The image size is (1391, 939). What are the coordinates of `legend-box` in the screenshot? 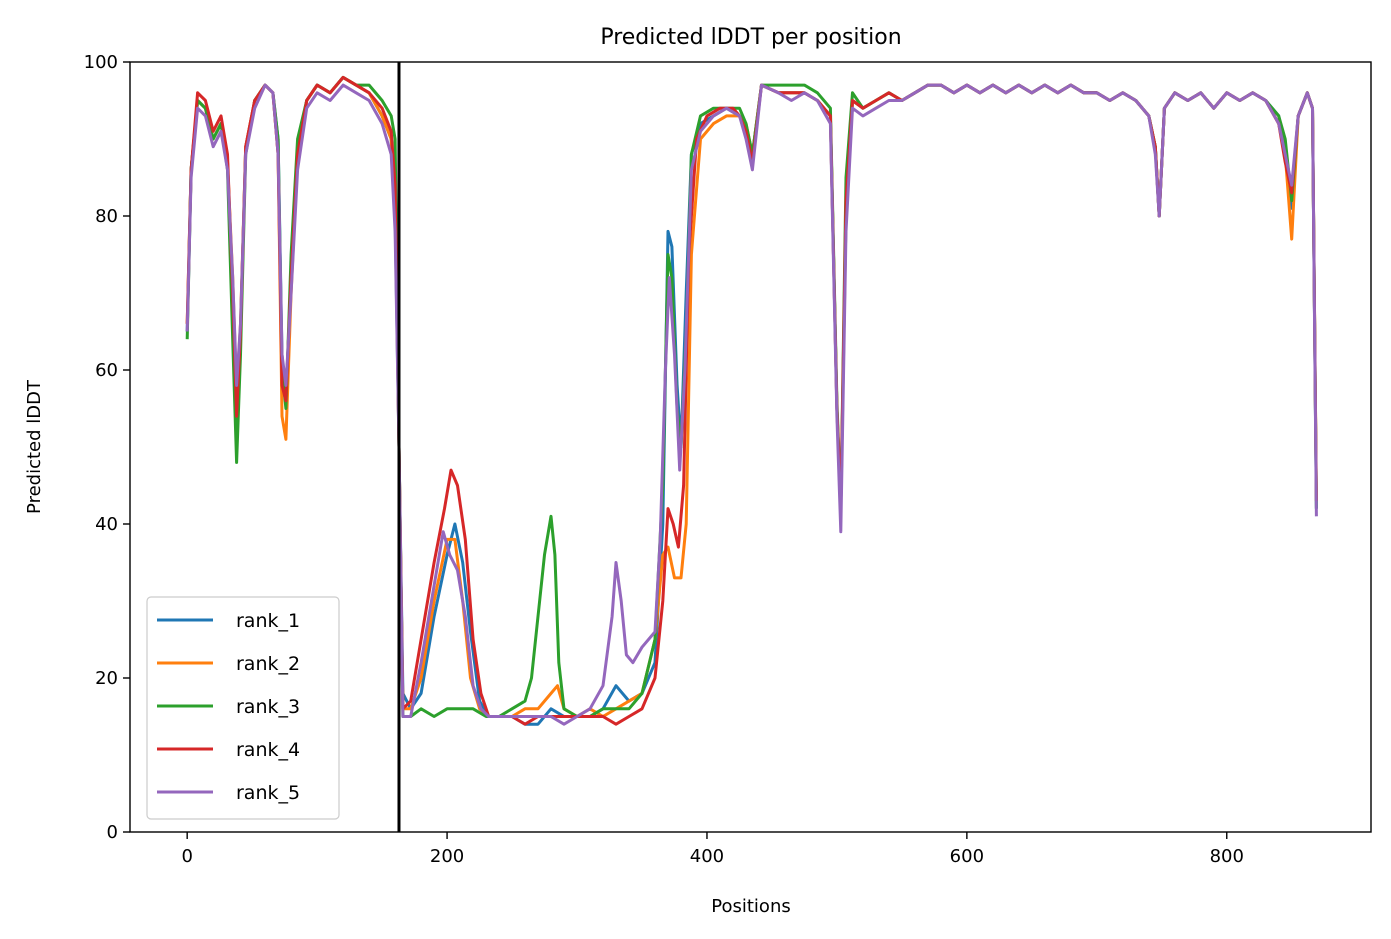 It's located at (243, 708).